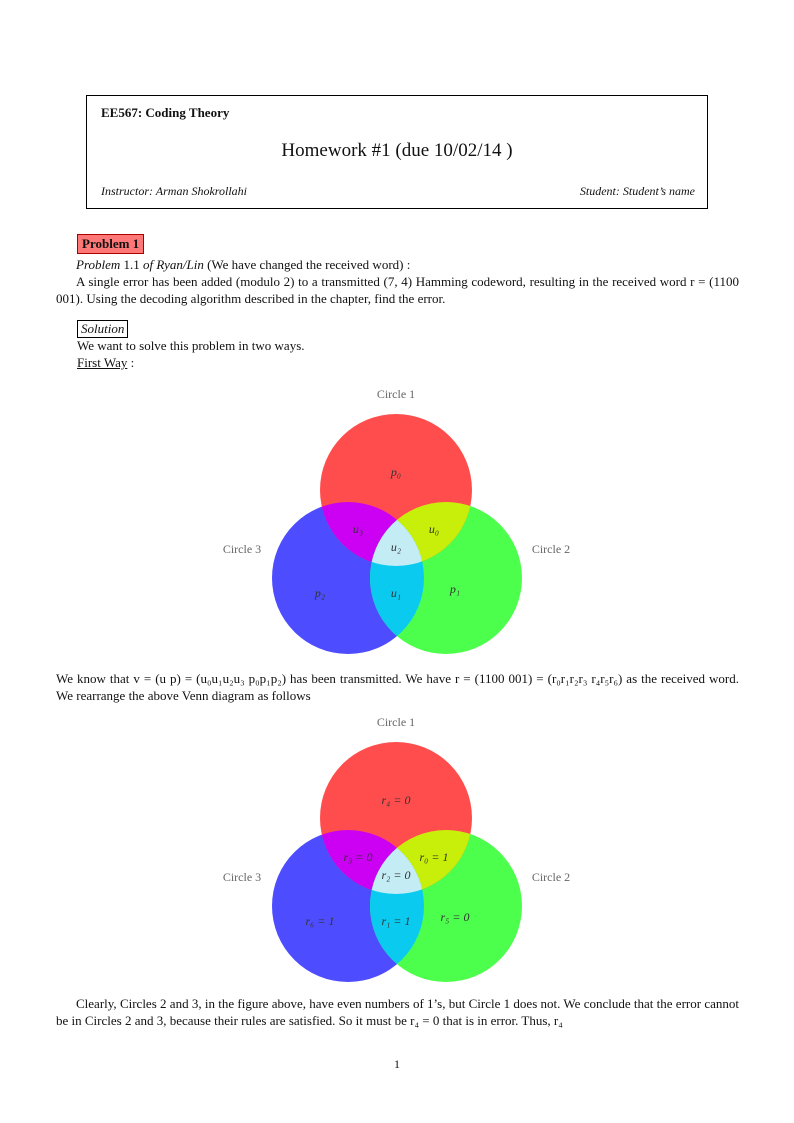 The width and height of the screenshot is (794, 1123). Describe the element at coordinates (174, 191) in the screenshot. I see `instructor-name: Instructor: Arman Shokrollahi` at that location.